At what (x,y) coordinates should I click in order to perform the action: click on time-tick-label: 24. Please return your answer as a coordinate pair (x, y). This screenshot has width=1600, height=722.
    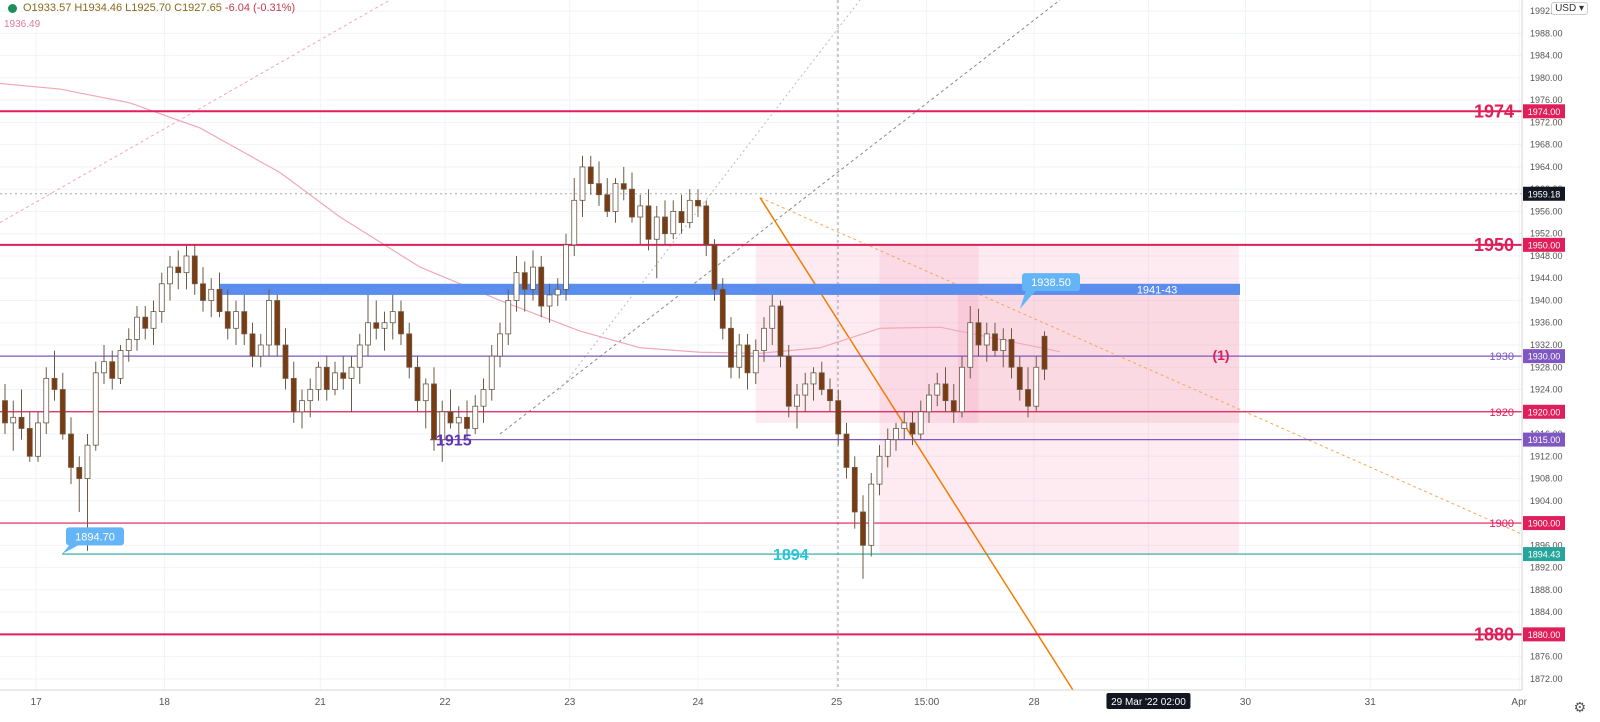
    Looking at the image, I should click on (698, 702).